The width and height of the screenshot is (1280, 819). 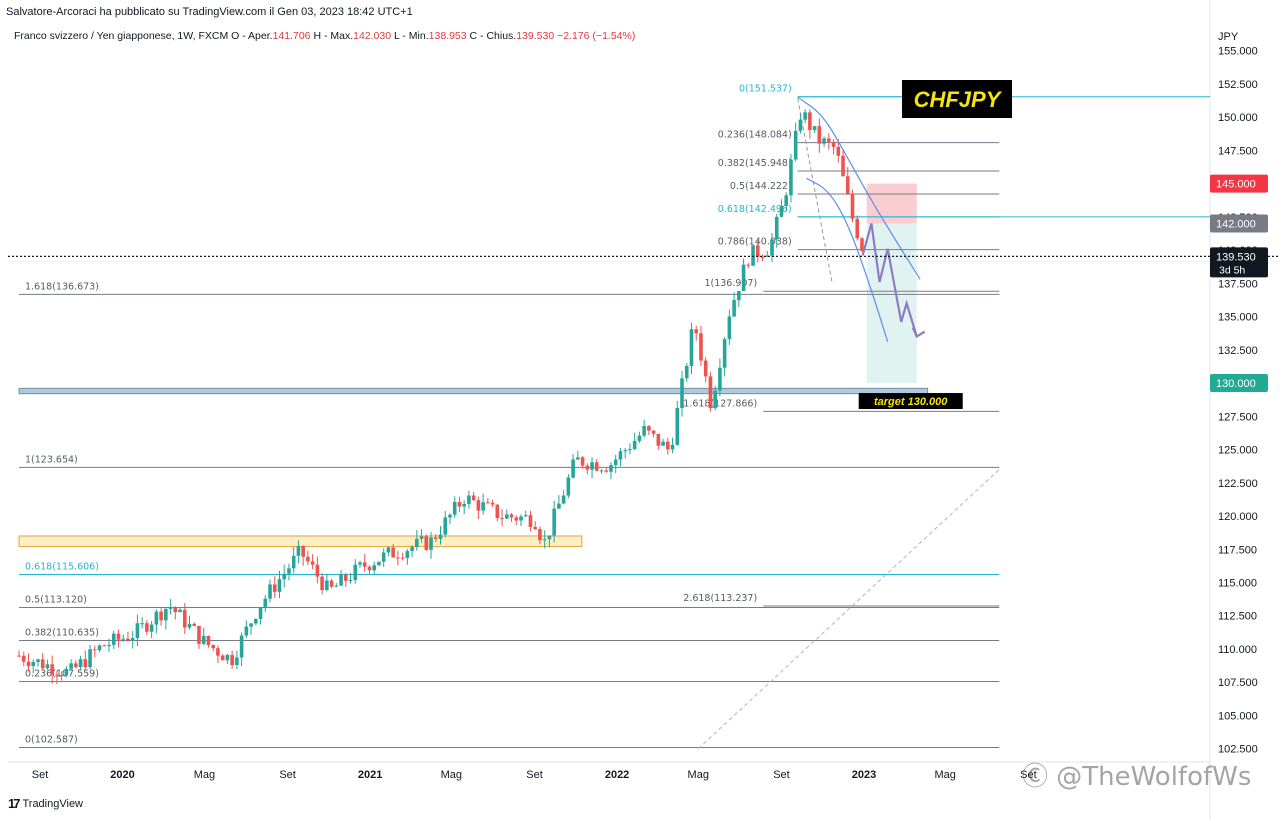 I want to click on tradingview-logo: 17 TradingView, so click(x=45, y=803).